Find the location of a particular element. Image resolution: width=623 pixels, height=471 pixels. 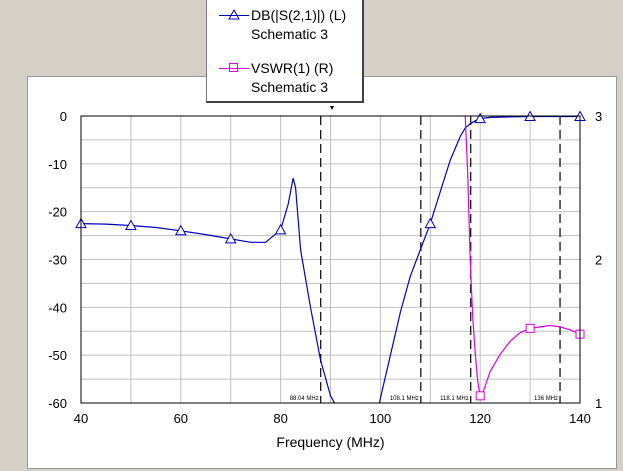

y-left-tick-label: -60 is located at coordinates (57, 403).